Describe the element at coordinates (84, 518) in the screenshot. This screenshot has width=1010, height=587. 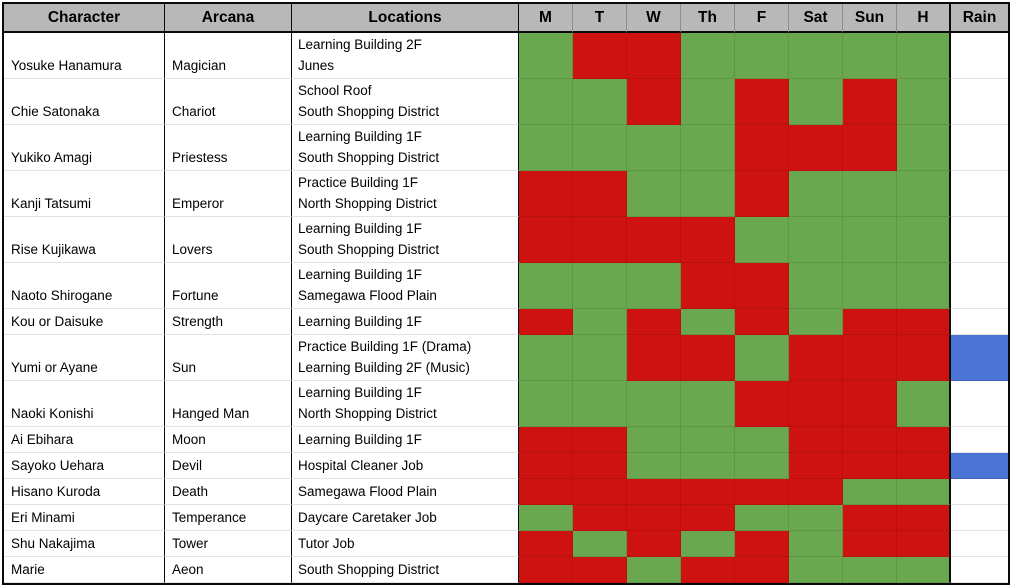
I see `character-cell: Eri Minami` at that location.